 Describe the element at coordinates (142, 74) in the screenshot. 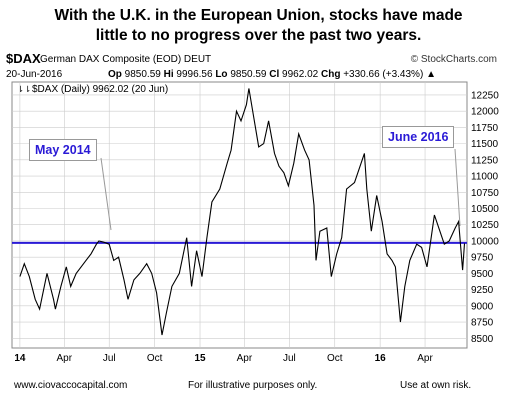

I see `open-value: 9850.59` at that location.